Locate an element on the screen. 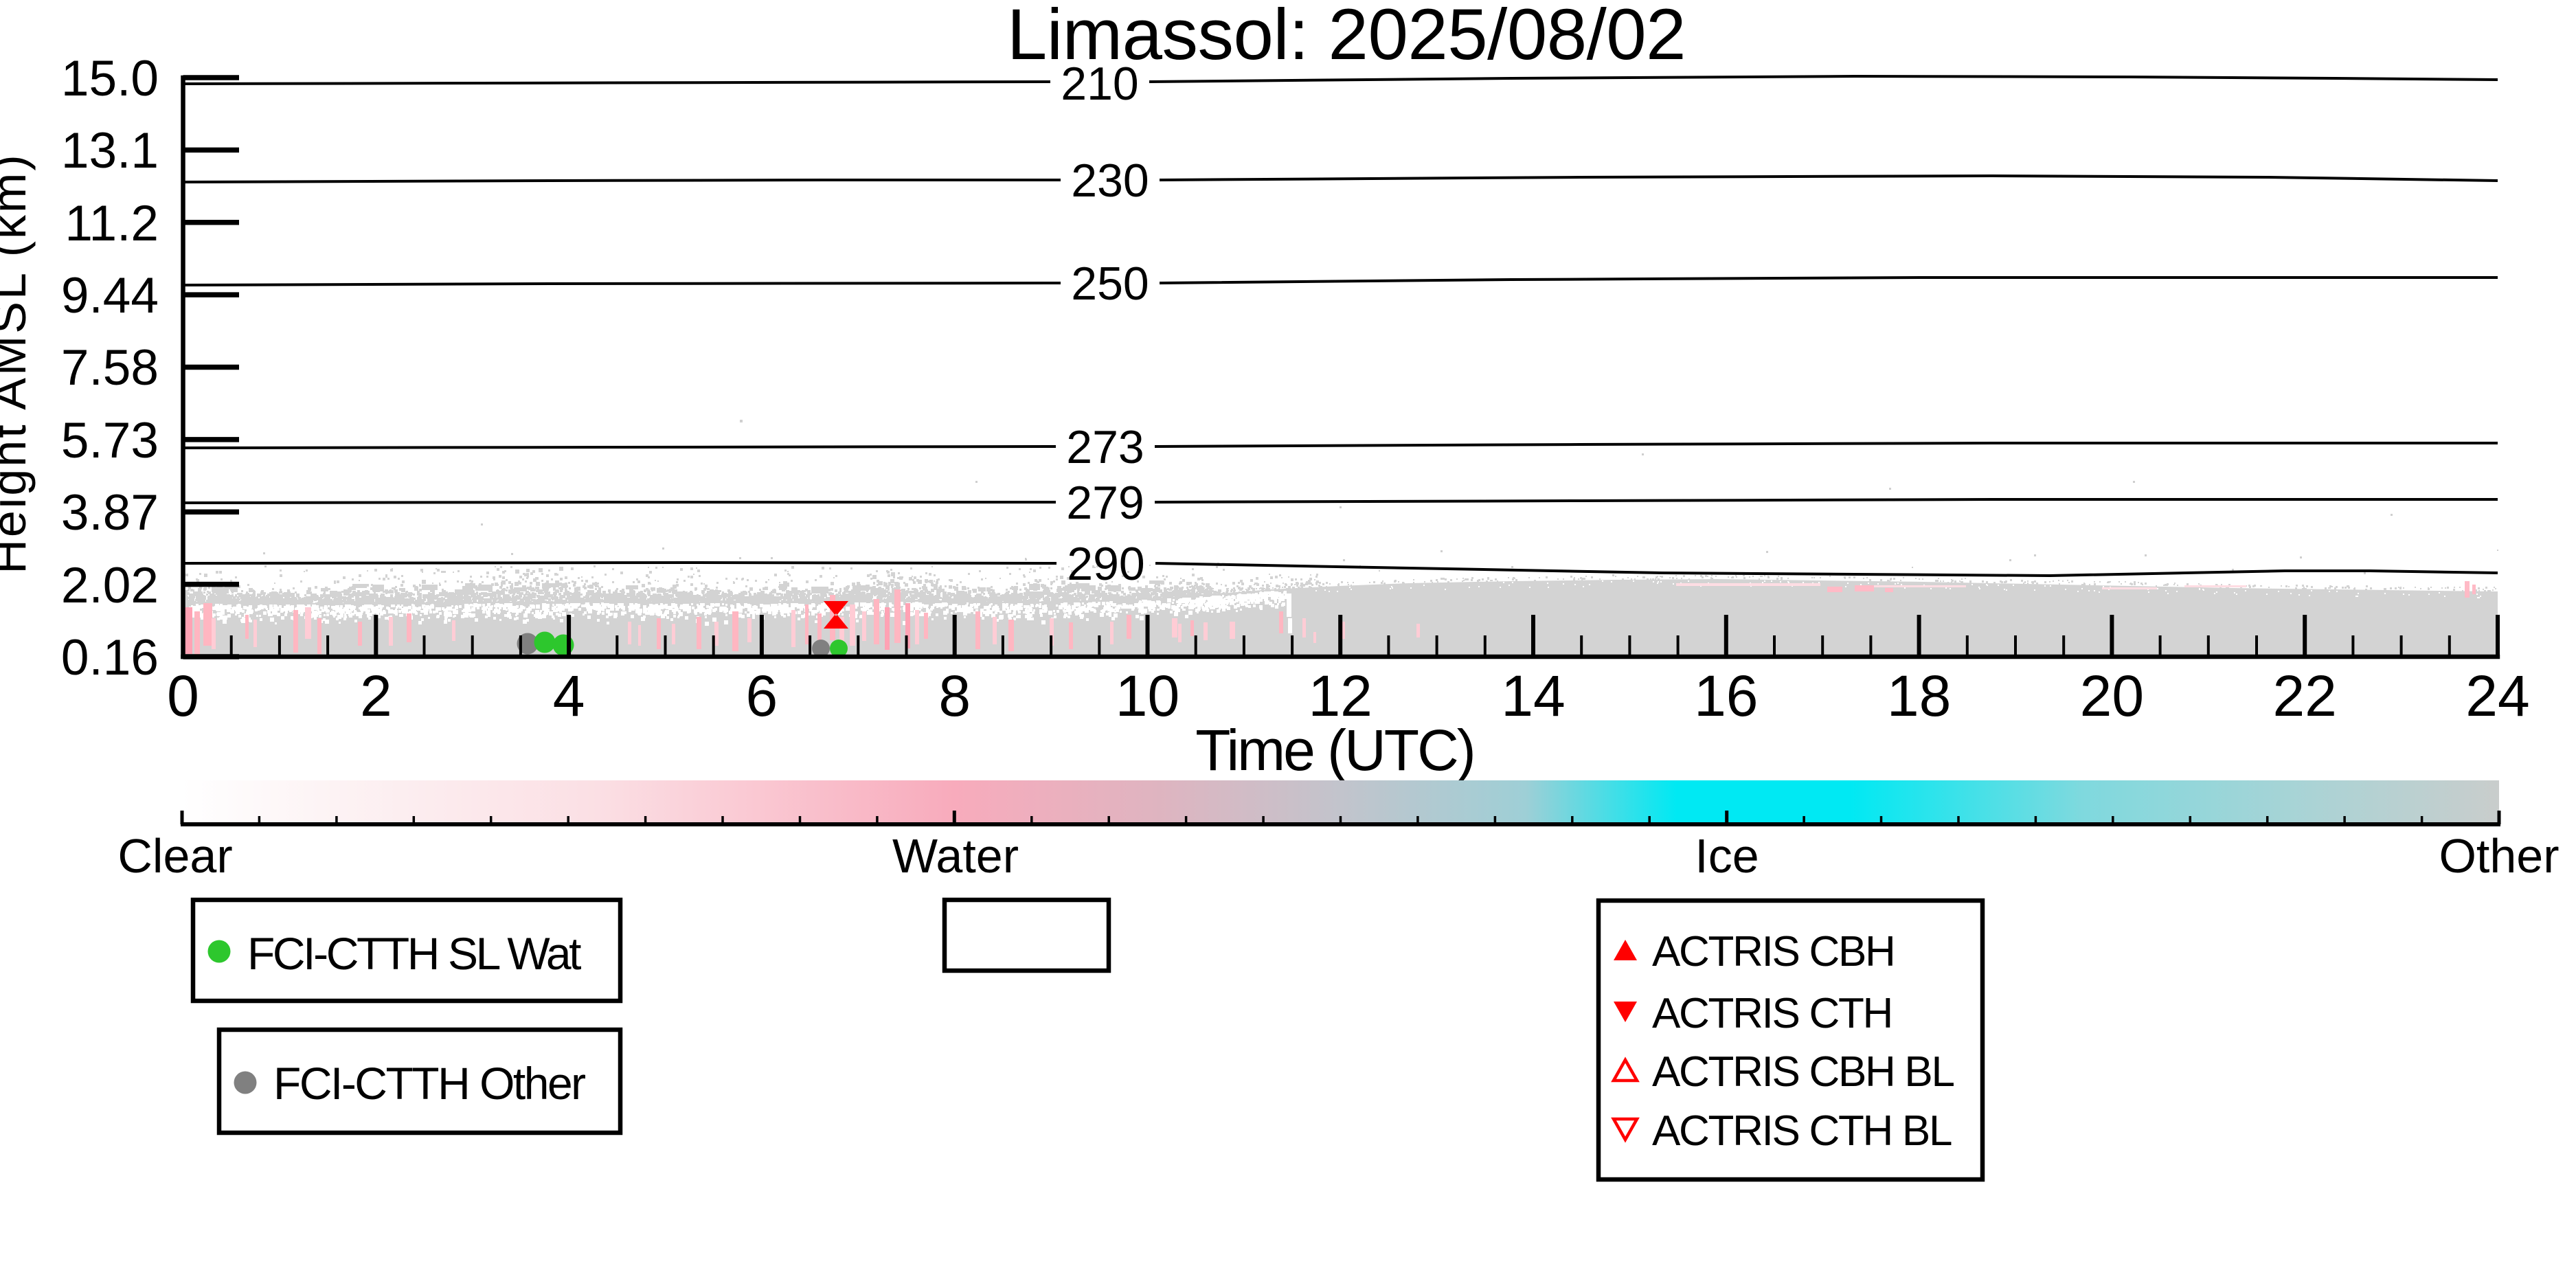 The height and width of the screenshot is (1288, 2576). svg-text: Limassol: 2025/08/02 is located at coordinates (1346, 37).